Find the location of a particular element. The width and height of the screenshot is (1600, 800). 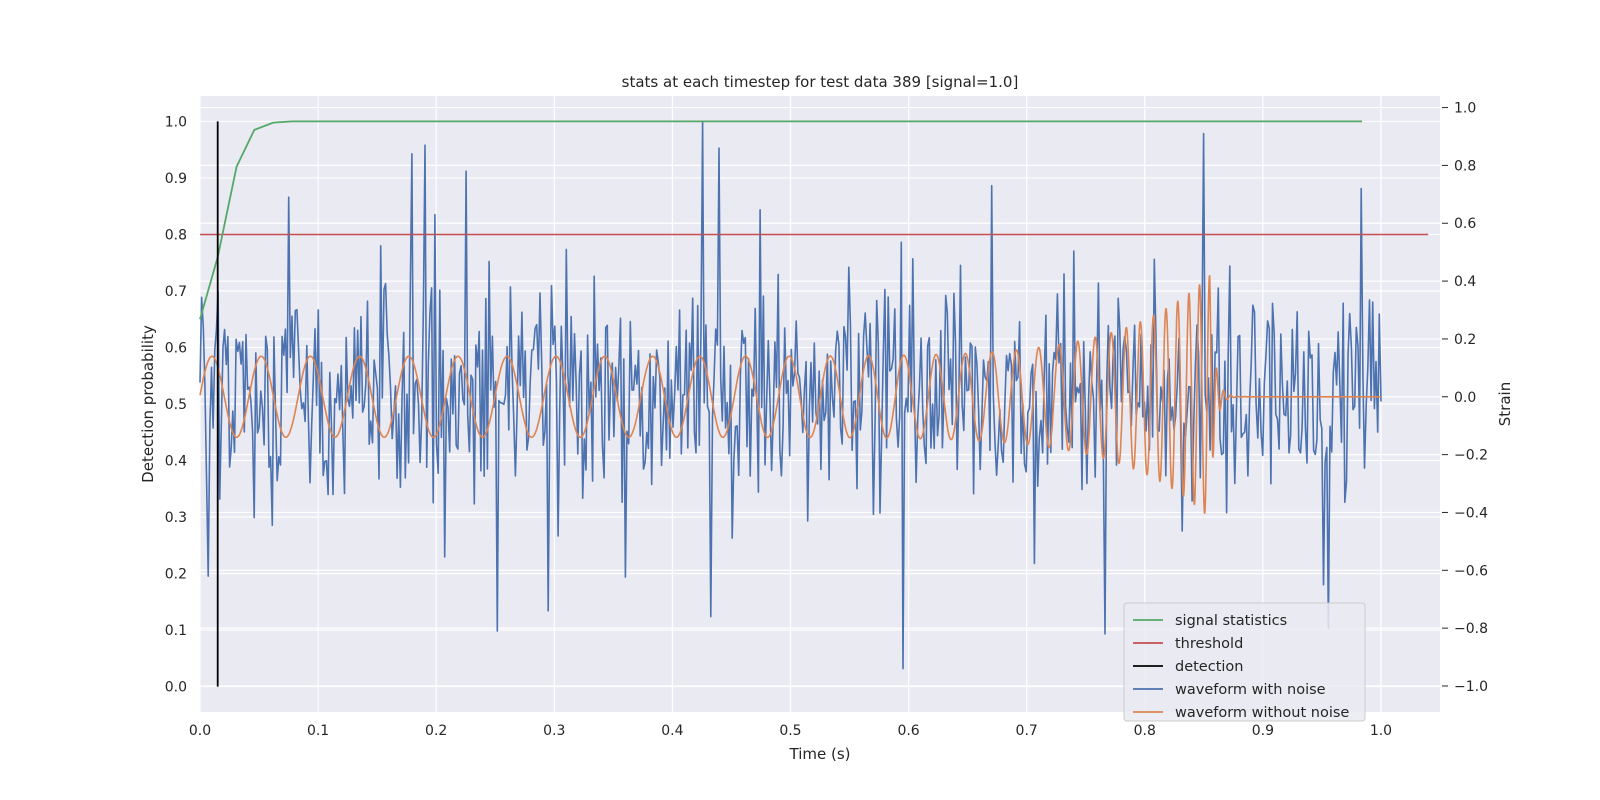

y-left-tick-label: 0.9 is located at coordinates (176, 179).